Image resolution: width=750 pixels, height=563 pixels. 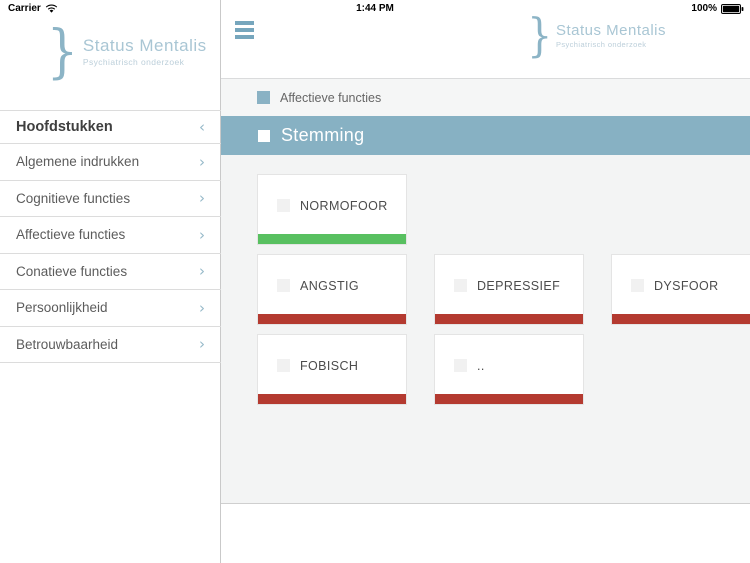 What do you see at coordinates (704, 8) in the screenshot?
I see `battery-percent-label: 100%` at bounding box center [704, 8].